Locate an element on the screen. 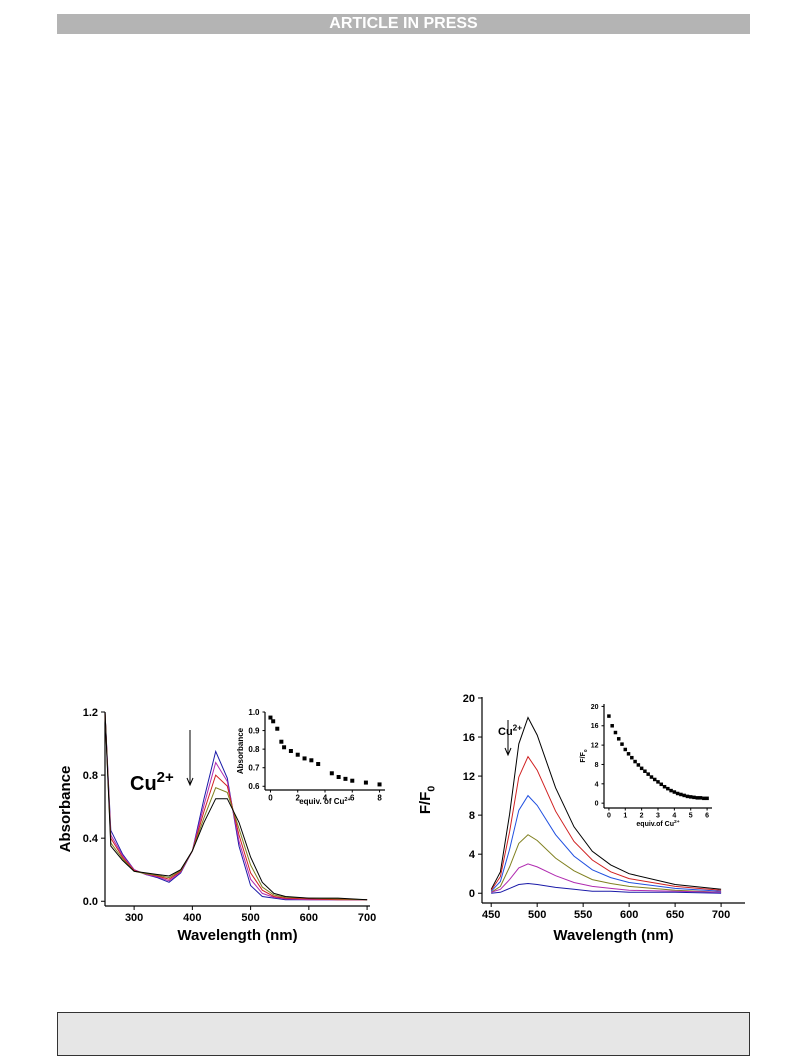  x-tick-label: 6 is located at coordinates (707, 816).